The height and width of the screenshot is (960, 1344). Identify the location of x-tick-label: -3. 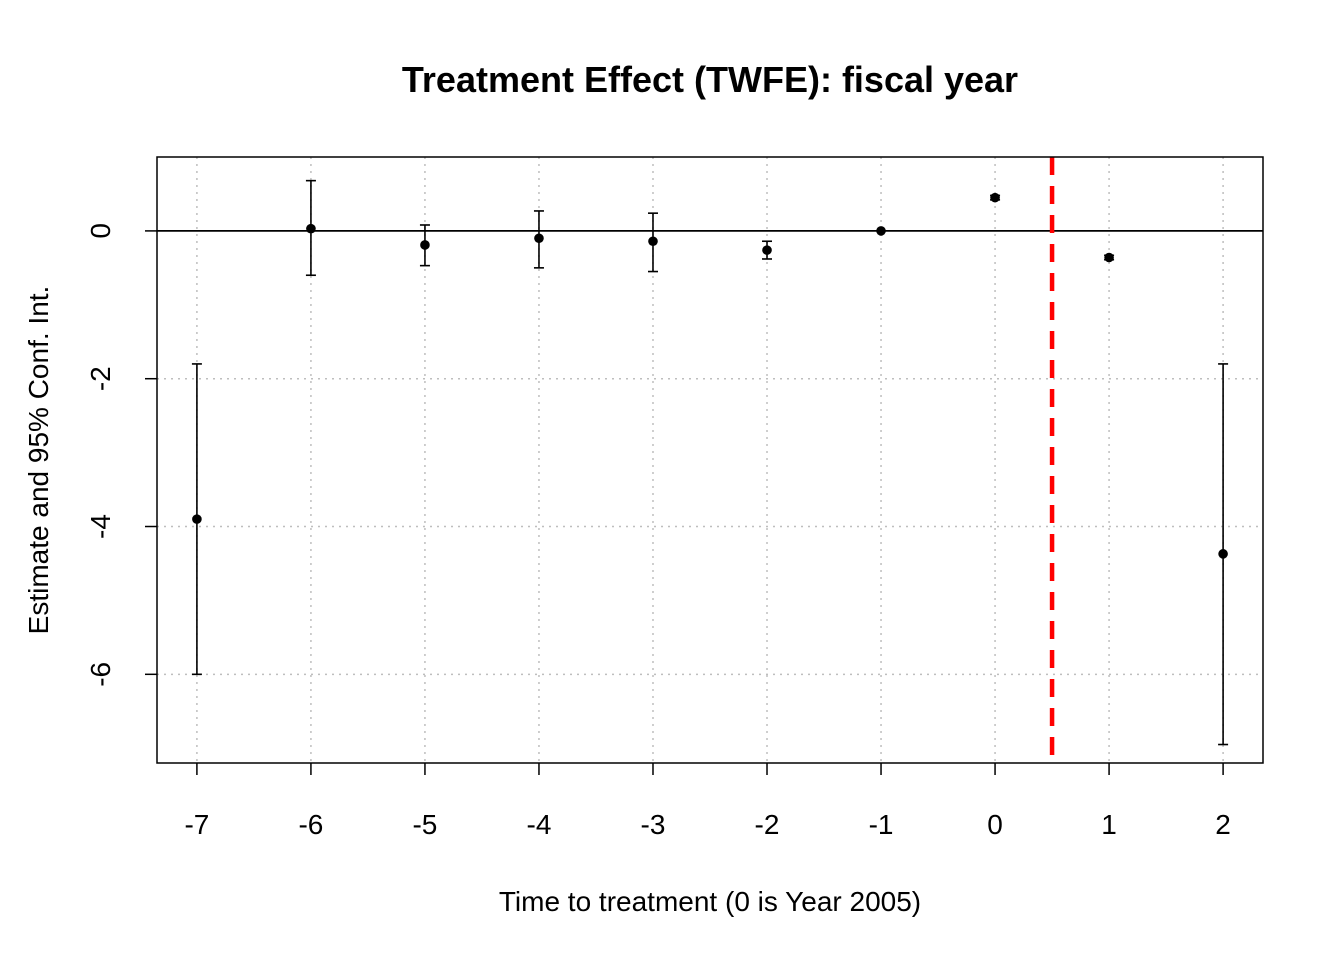
(653, 824).